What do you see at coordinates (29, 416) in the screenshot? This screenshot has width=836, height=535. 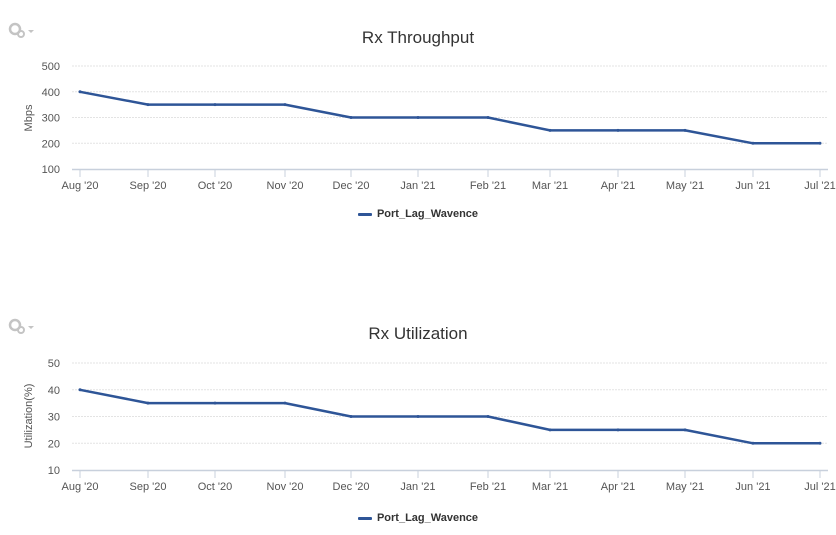 I see `y-axis-label: Utilization(%)` at bounding box center [29, 416].